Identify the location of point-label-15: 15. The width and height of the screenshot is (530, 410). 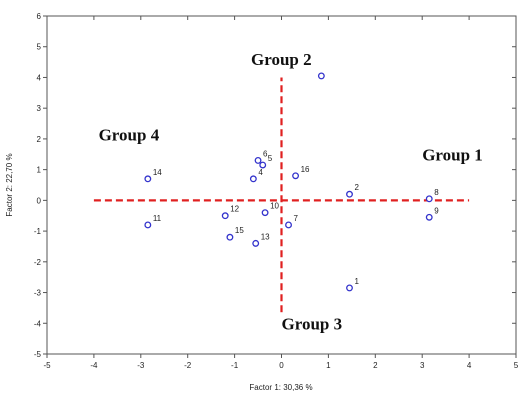
(239, 230).